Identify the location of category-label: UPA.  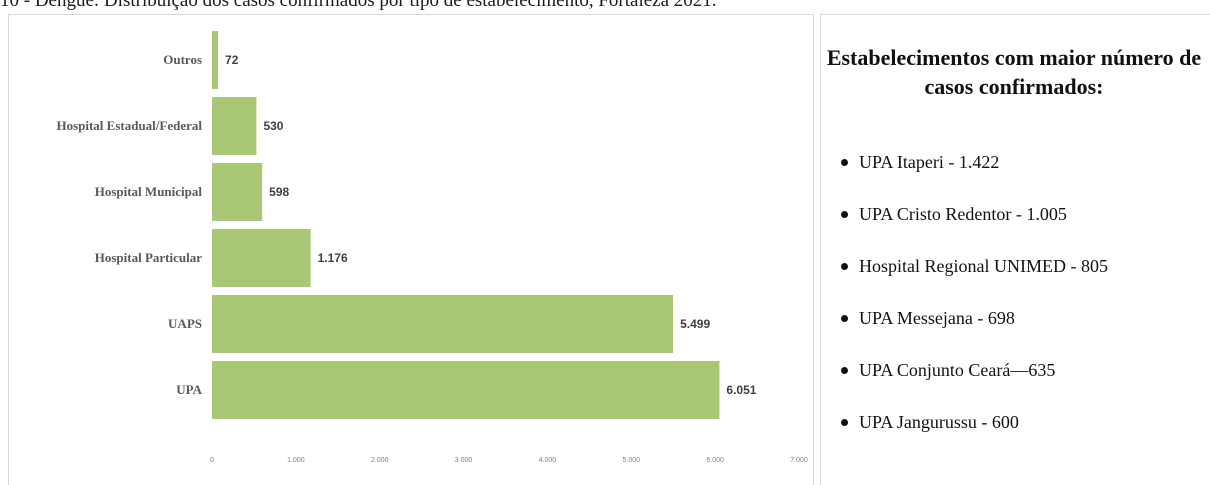
(189, 389).